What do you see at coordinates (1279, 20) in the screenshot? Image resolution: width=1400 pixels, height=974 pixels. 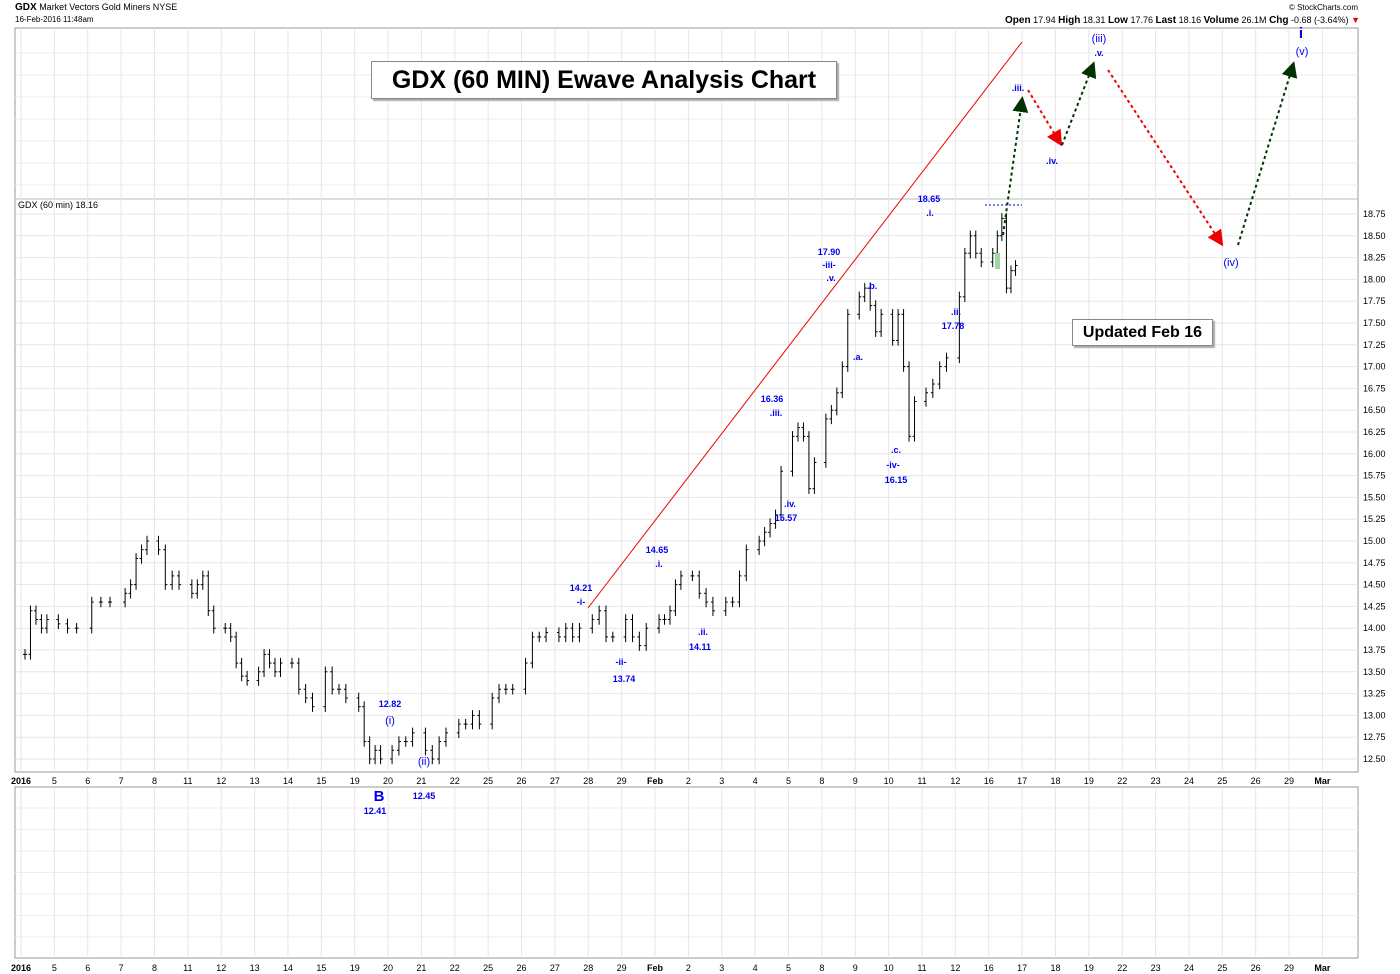 I see `chg-label: Chg` at bounding box center [1279, 20].